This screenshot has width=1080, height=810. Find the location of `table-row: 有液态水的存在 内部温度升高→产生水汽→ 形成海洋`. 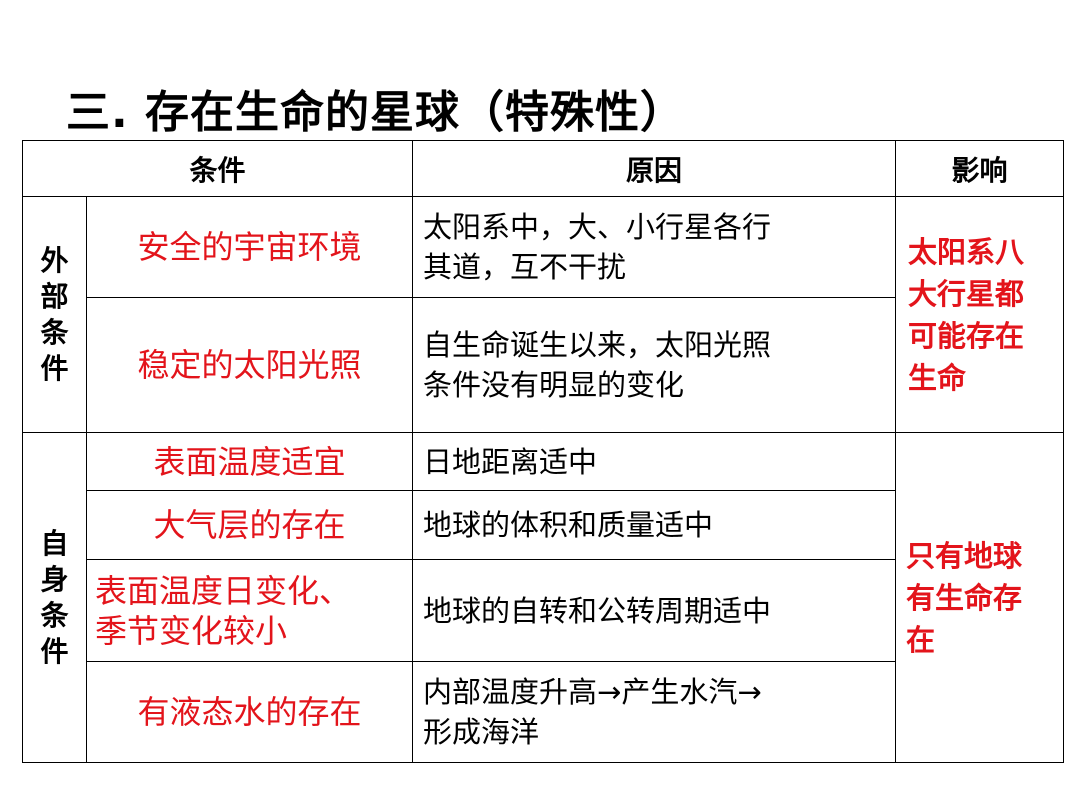

table-row: 有液态水的存在 内部温度升高→产生水汽→ 形成海洋 is located at coordinates (543, 712).